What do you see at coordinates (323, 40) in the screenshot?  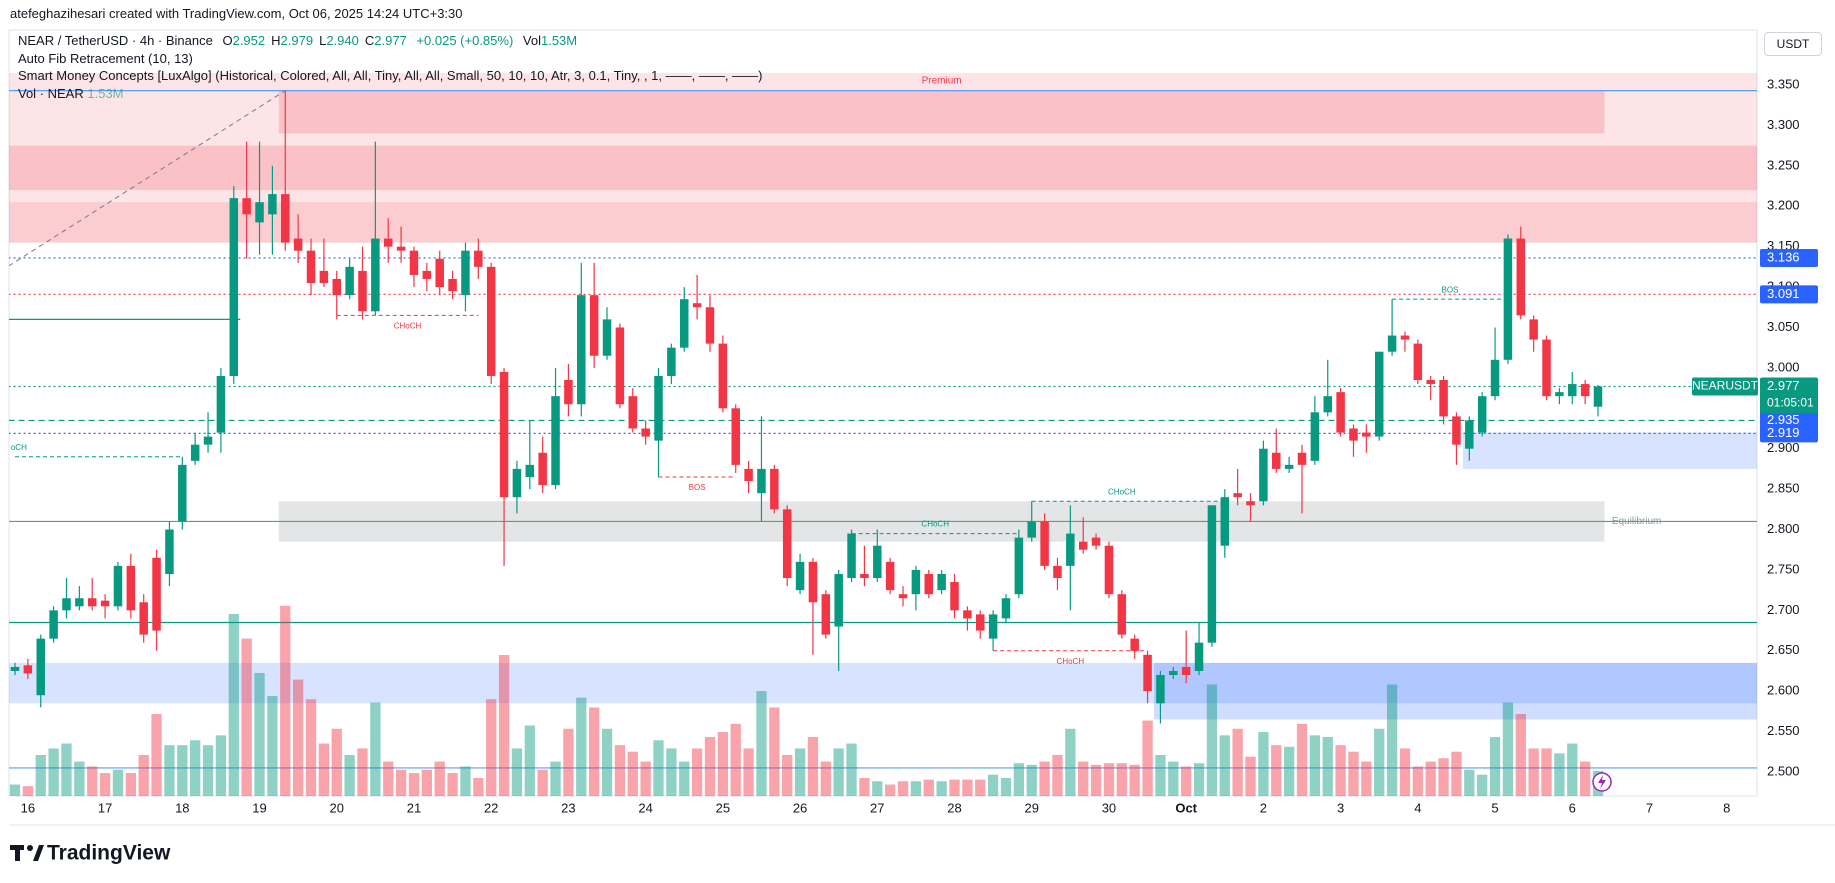 I see `field-key: L` at bounding box center [323, 40].